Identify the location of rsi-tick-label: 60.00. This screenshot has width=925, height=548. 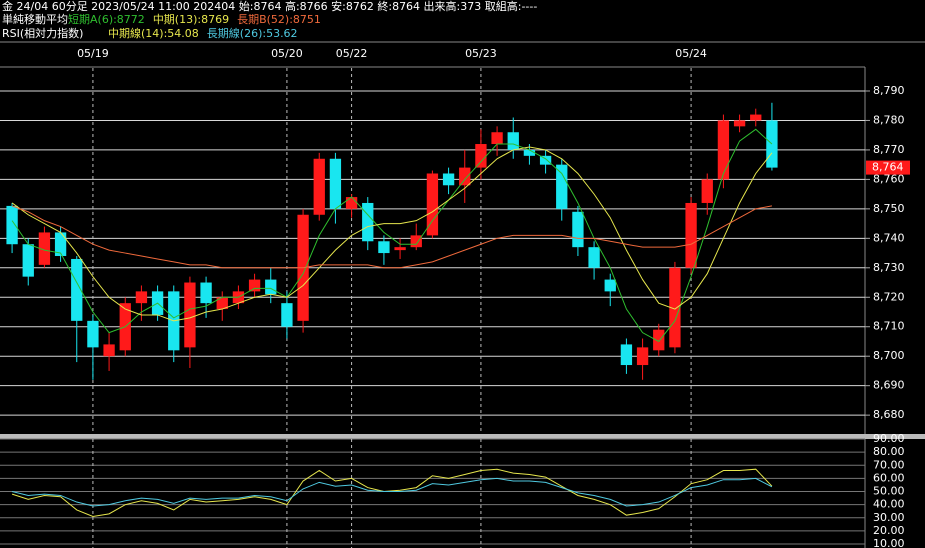
(889, 477).